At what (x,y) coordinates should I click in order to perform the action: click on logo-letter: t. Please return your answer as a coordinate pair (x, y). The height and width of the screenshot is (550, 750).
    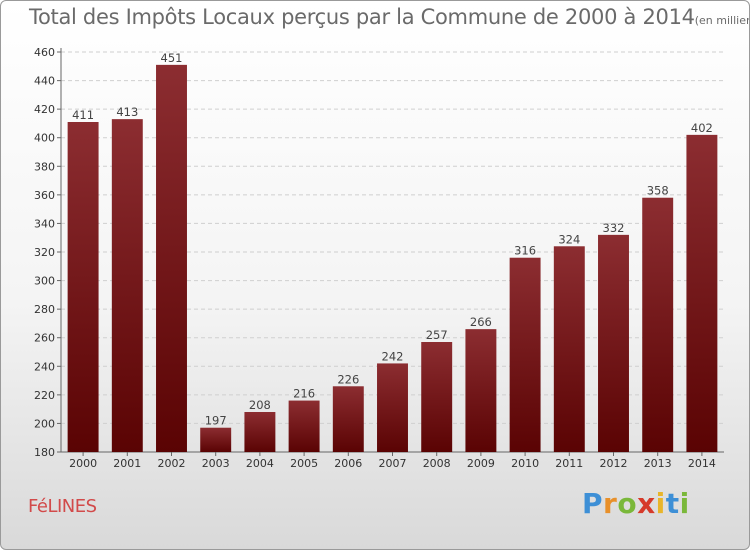
    Looking at the image, I should click on (672, 503).